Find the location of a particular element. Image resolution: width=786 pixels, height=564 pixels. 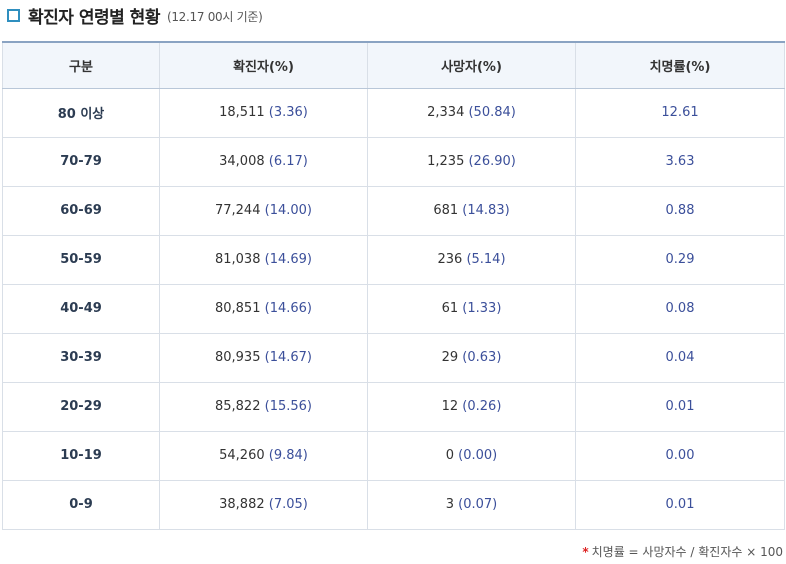

deaths-percent: (5.14) is located at coordinates (486, 259).